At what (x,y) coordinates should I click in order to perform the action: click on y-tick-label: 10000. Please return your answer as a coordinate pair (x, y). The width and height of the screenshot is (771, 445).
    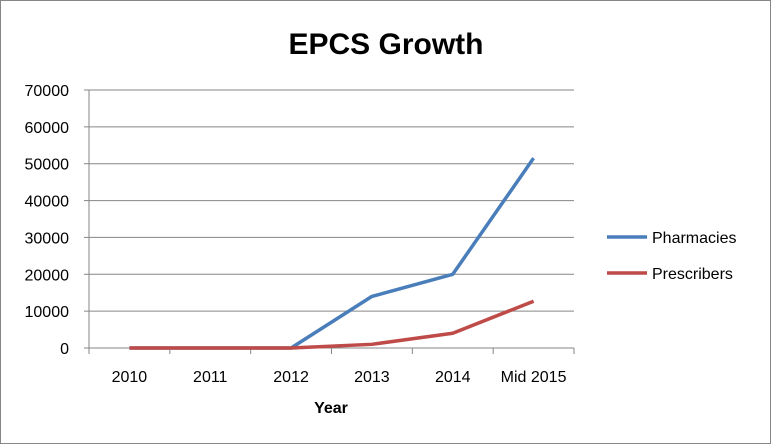
    Looking at the image, I should click on (47, 312).